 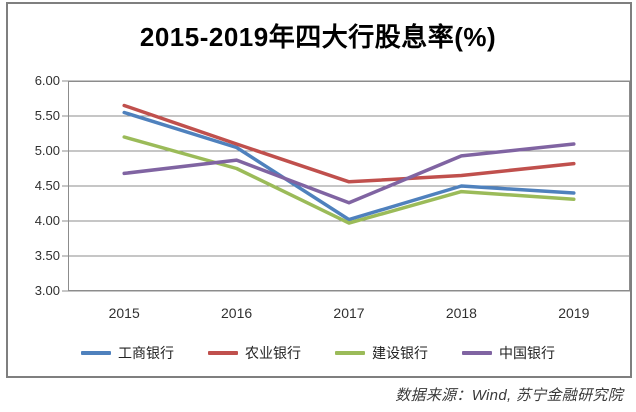 What do you see at coordinates (47, 185) in the screenshot?
I see `y-tick-label: 4.50` at bounding box center [47, 185].